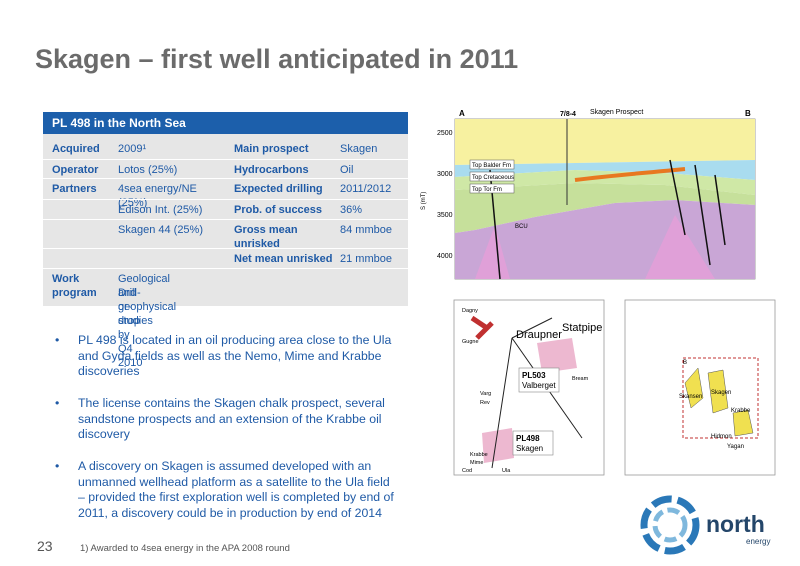 This screenshot has width=800, height=566. Describe the element at coordinates (721, 393) in the screenshot. I see `map-label: Skagen` at that location.